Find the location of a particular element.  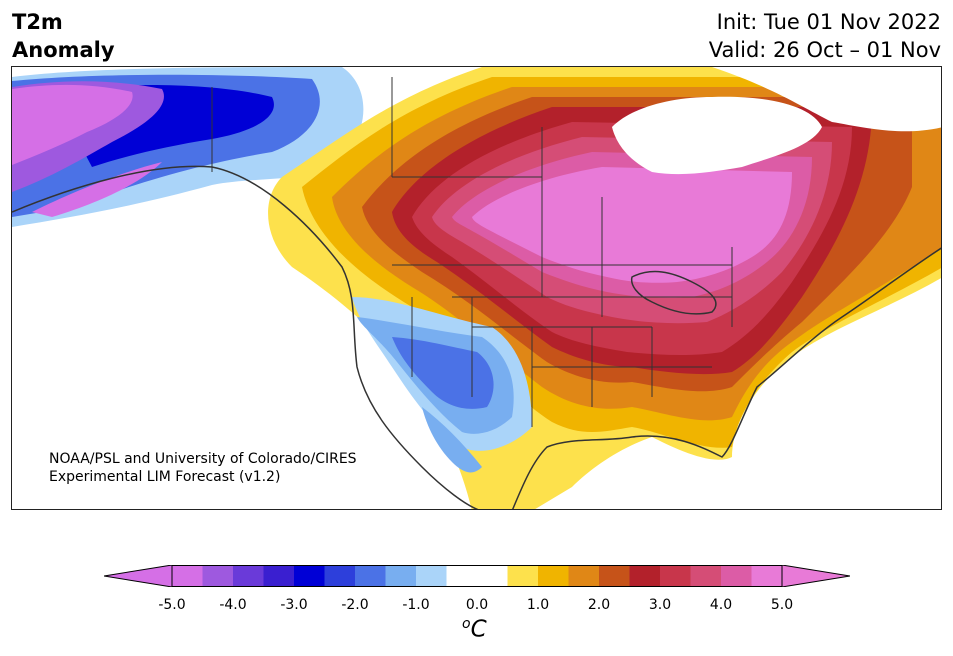

colorbar-tick-label: -1.0 is located at coordinates (416, 605).